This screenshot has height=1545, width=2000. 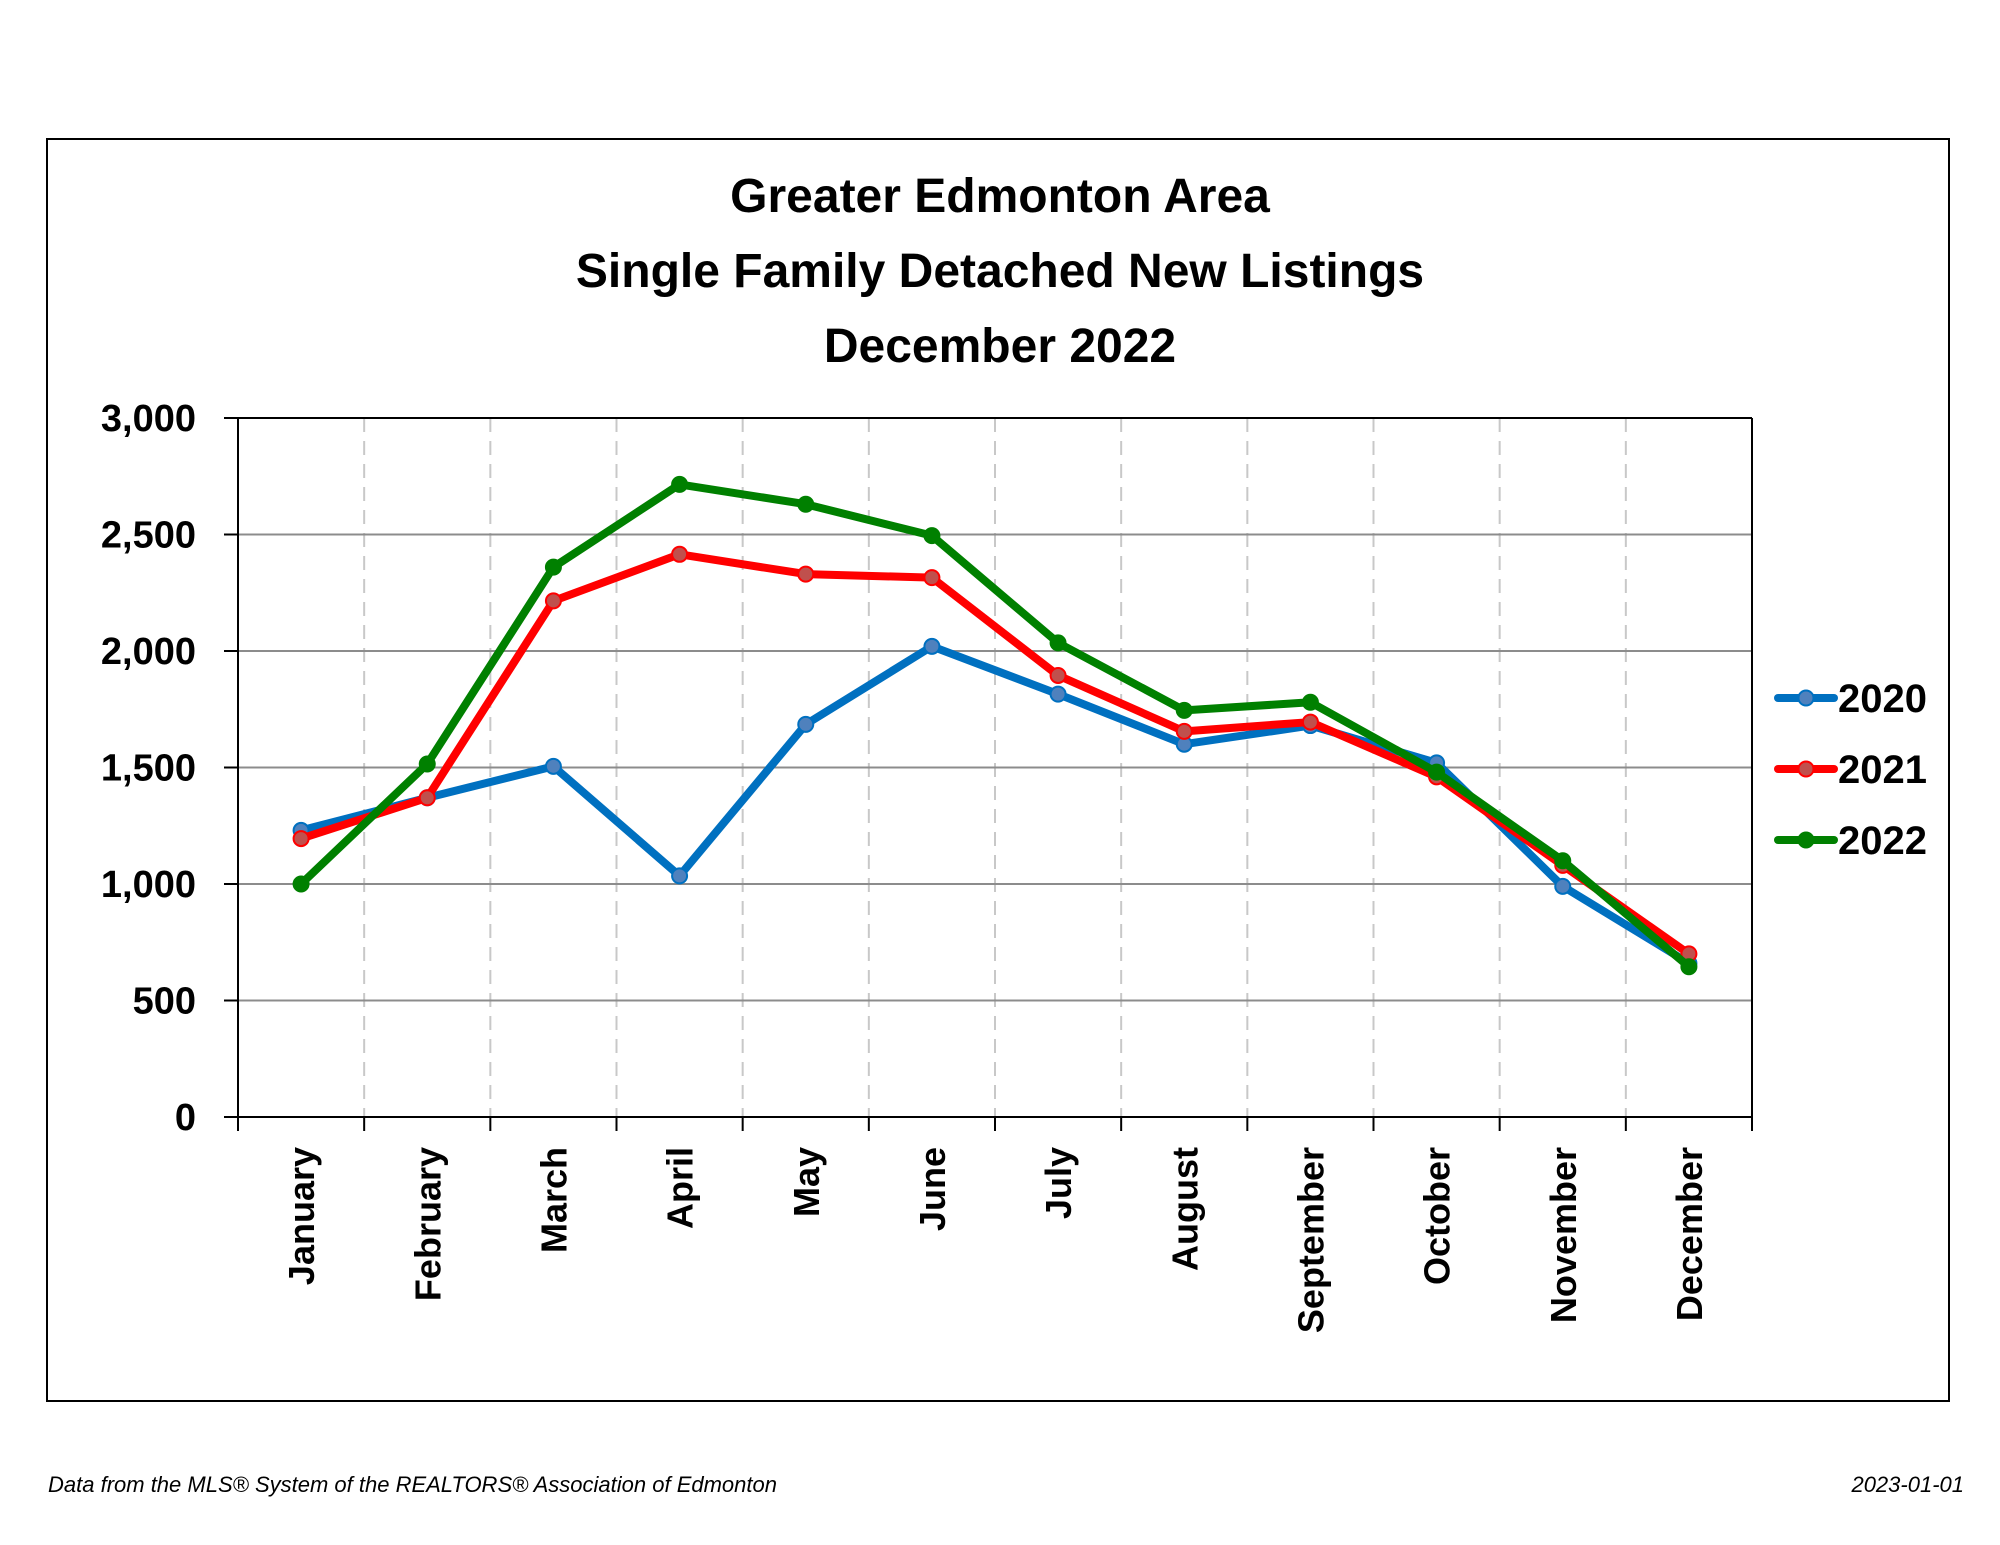 I want to click on x-category-label: December, so click(x=1689, y=1234).